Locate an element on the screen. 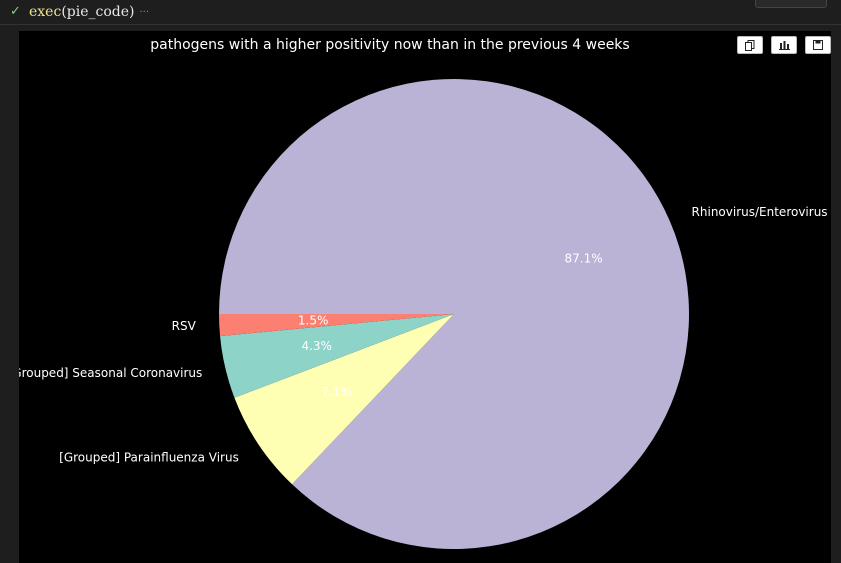  chart-button is located at coordinates (784, 45).